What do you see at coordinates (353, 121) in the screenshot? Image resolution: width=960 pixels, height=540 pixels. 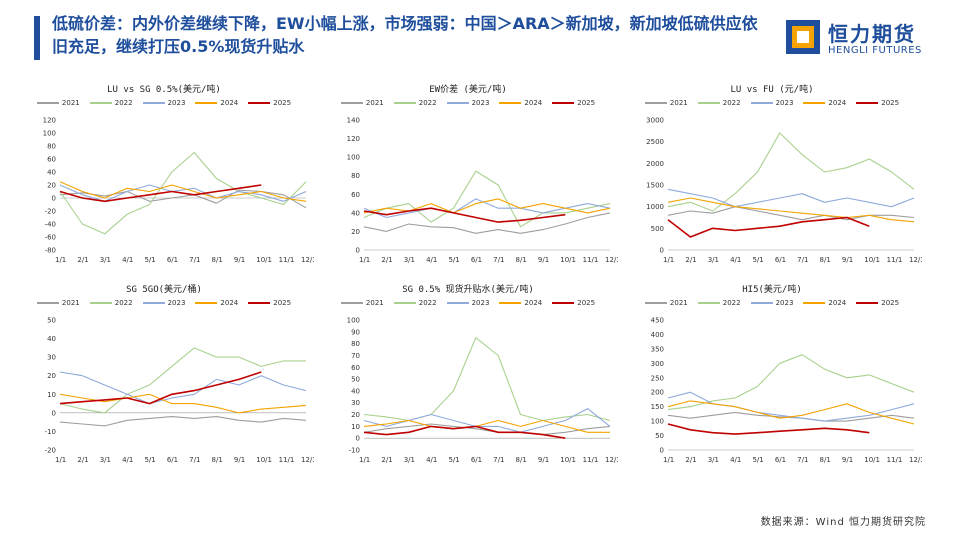 I see `y-tick-label: 140` at bounding box center [353, 121].